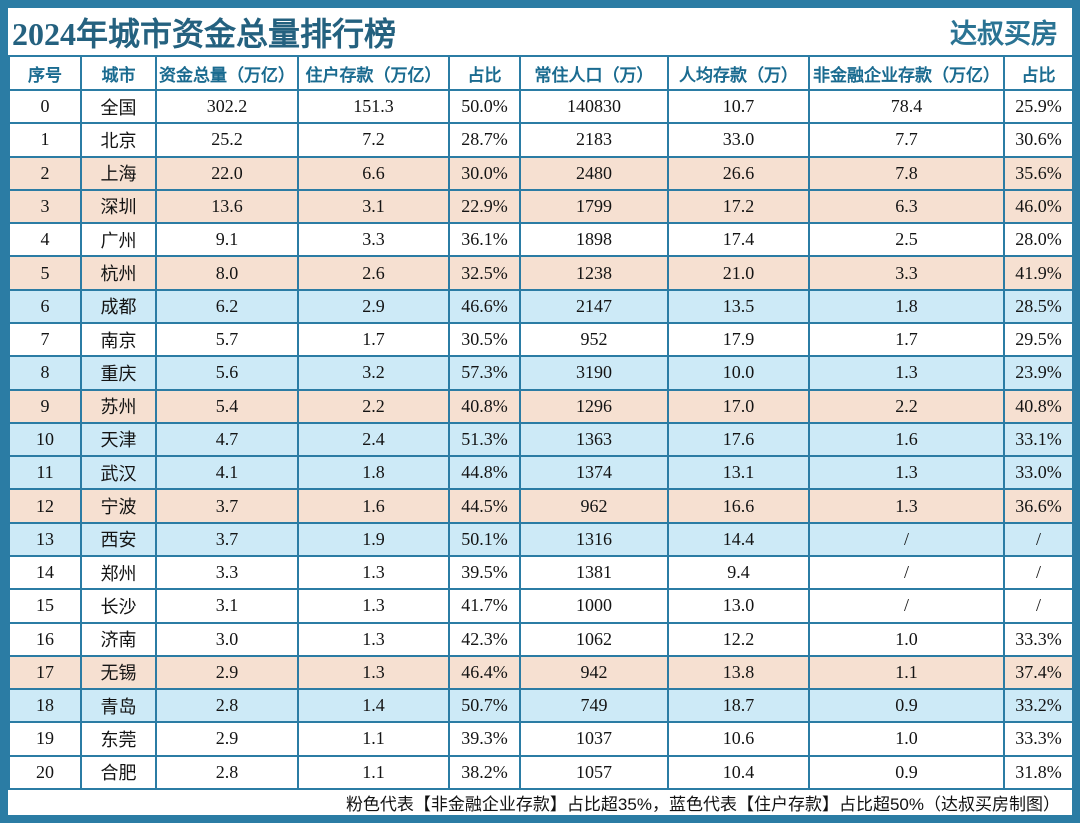 The width and height of the screenshot is (1080, 823). Describe the element at coordinates (45, 772) in the screenshot. I see `table-cell: 20` at that location.